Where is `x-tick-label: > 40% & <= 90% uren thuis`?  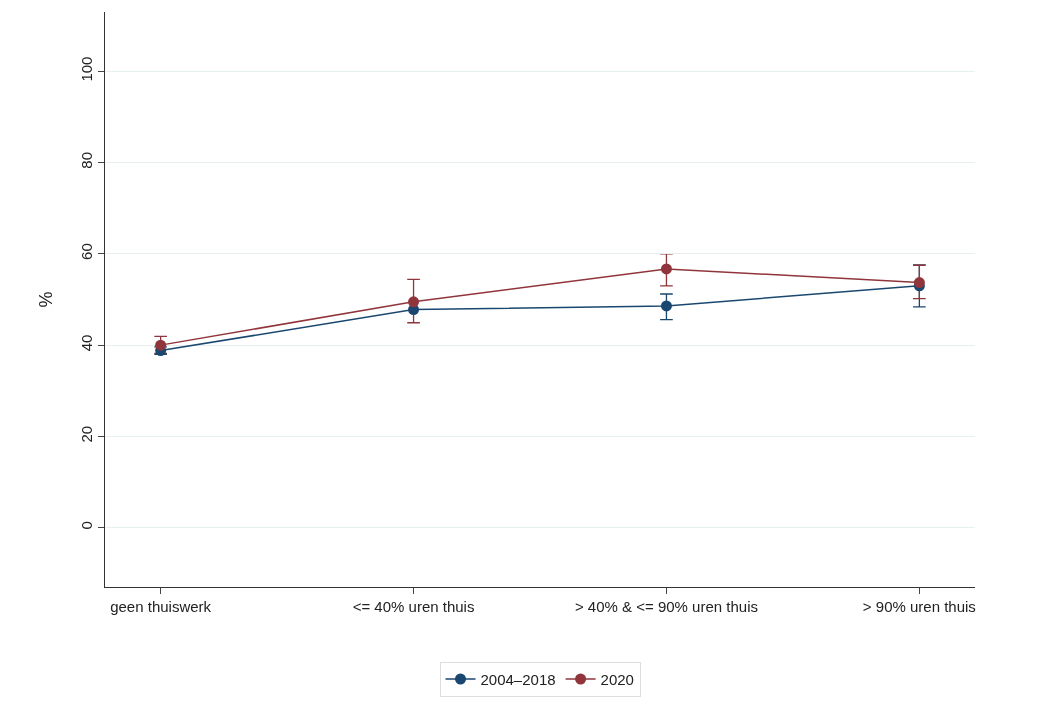
x-tick-label: > 40% & <= 90% uren thuis is located at coordinates (666, 606).